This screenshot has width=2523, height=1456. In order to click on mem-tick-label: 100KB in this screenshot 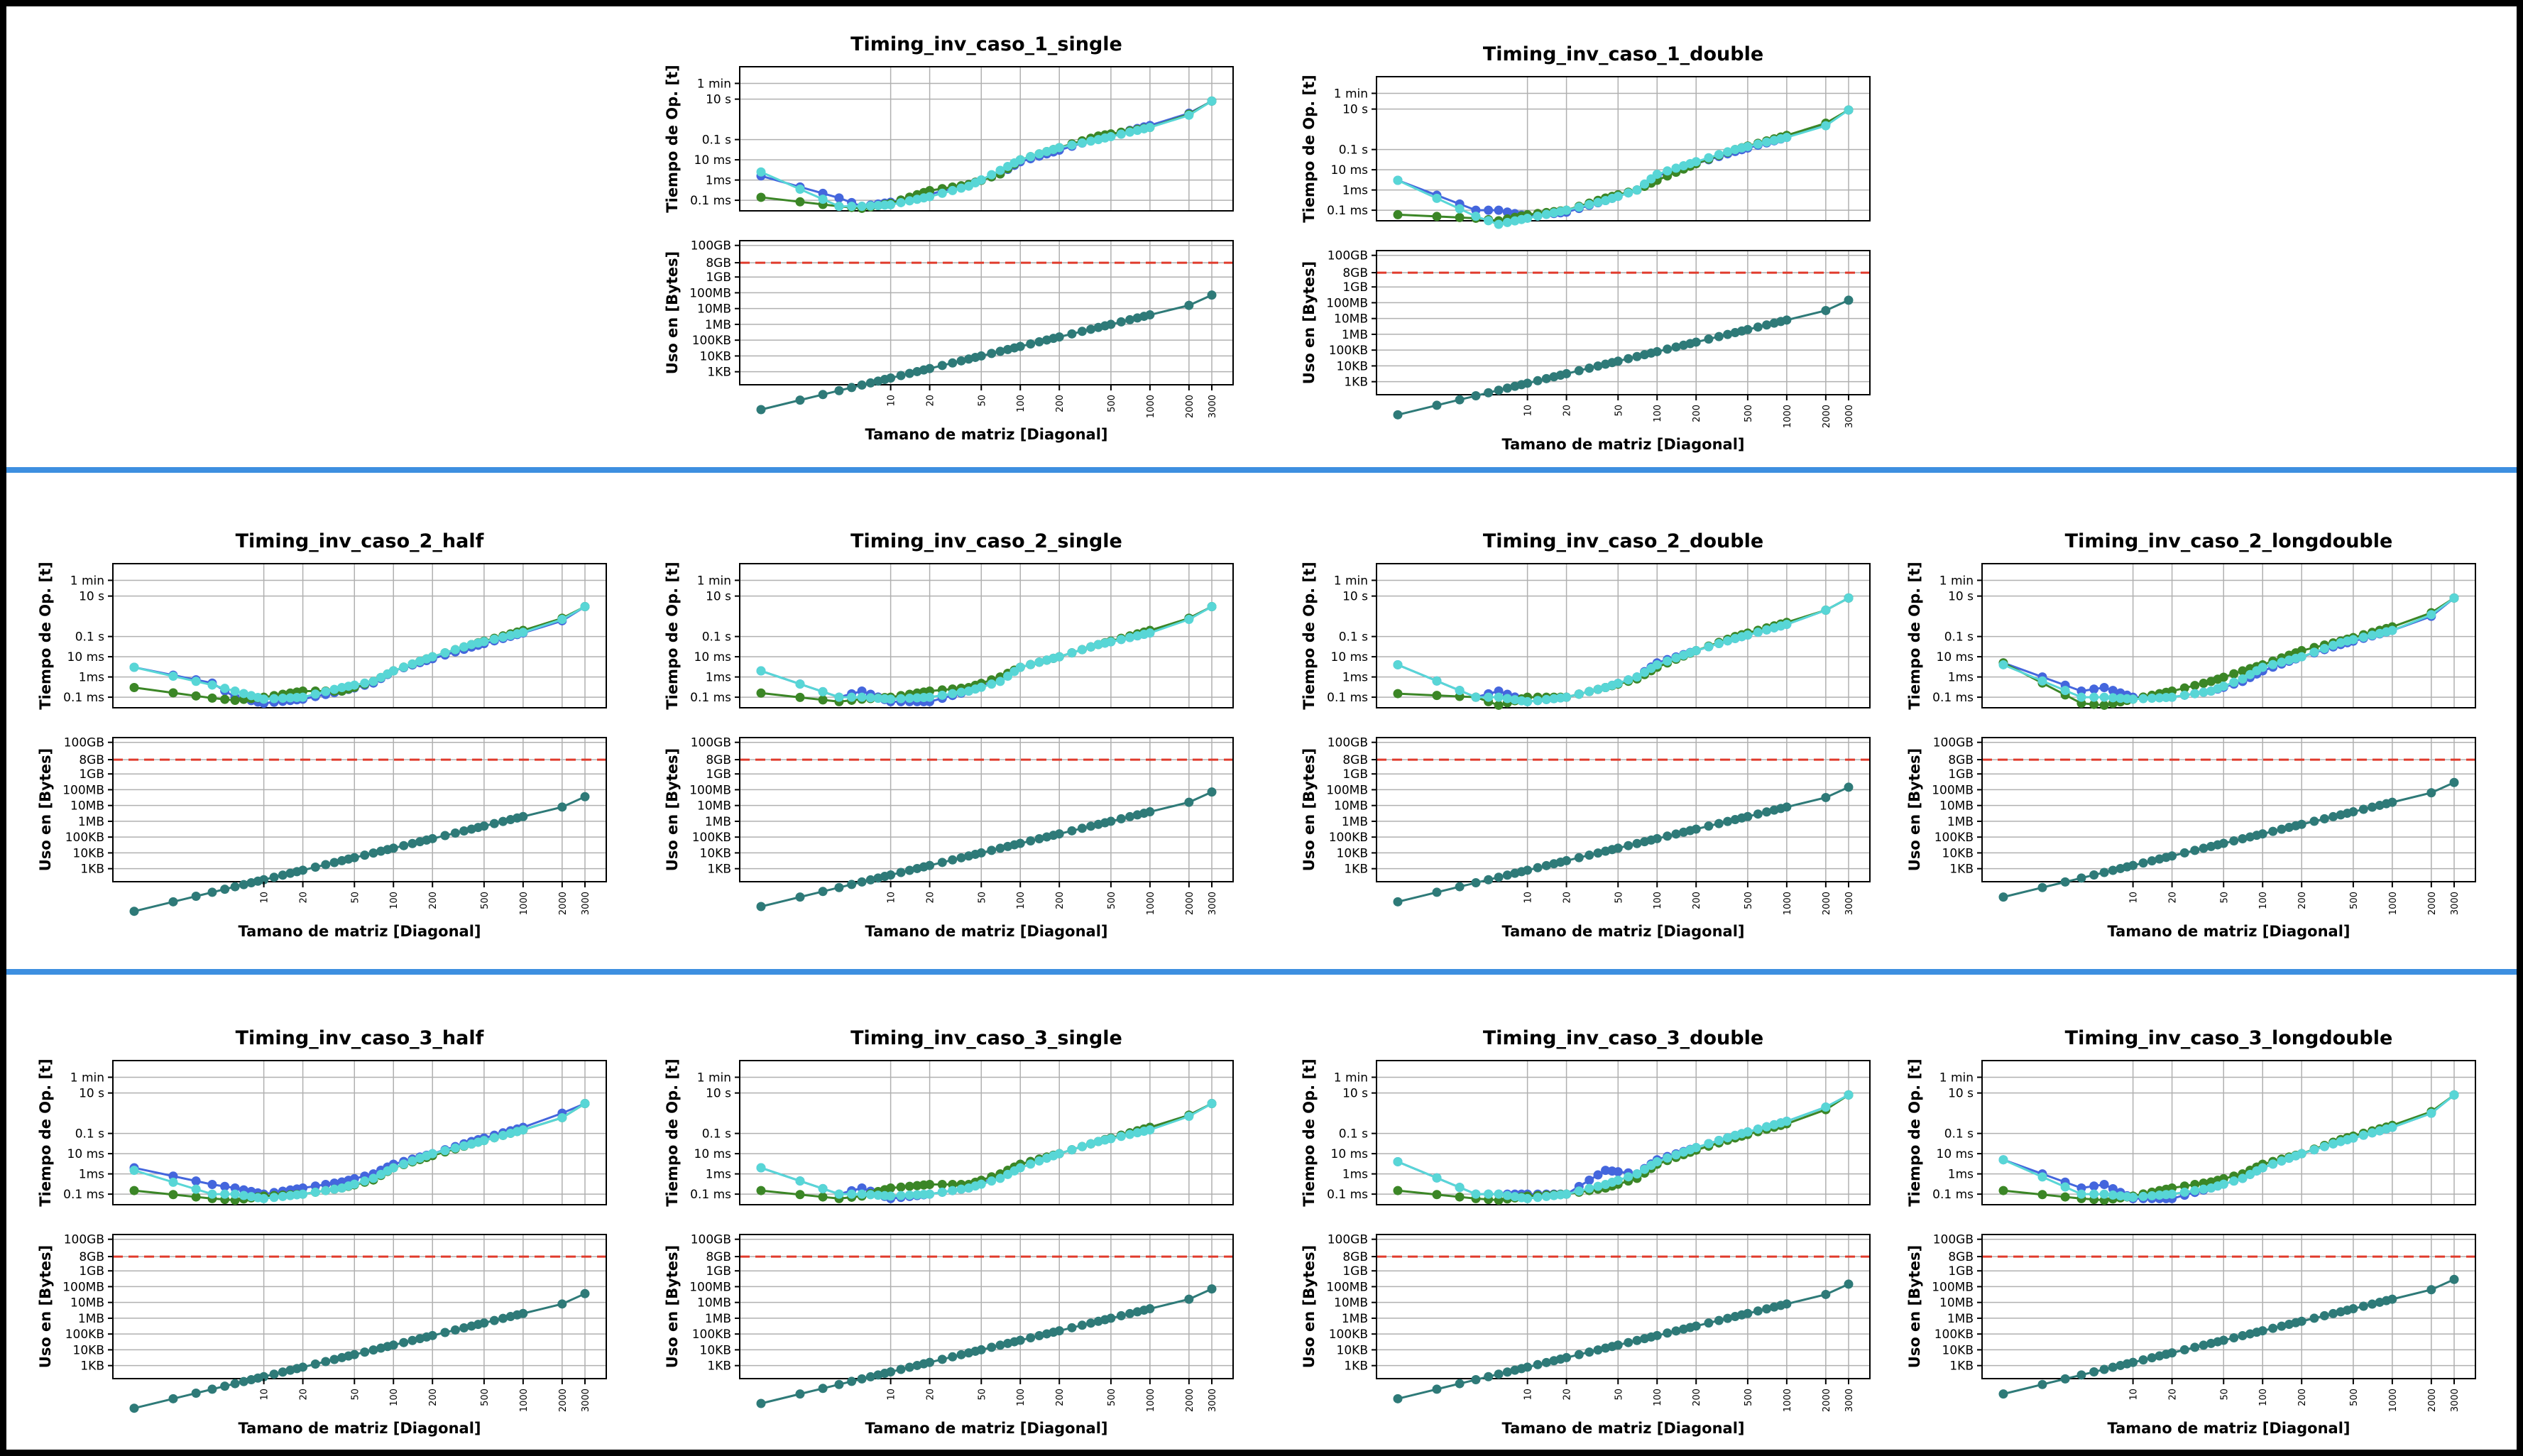, I will do `click(1348, 351)`.